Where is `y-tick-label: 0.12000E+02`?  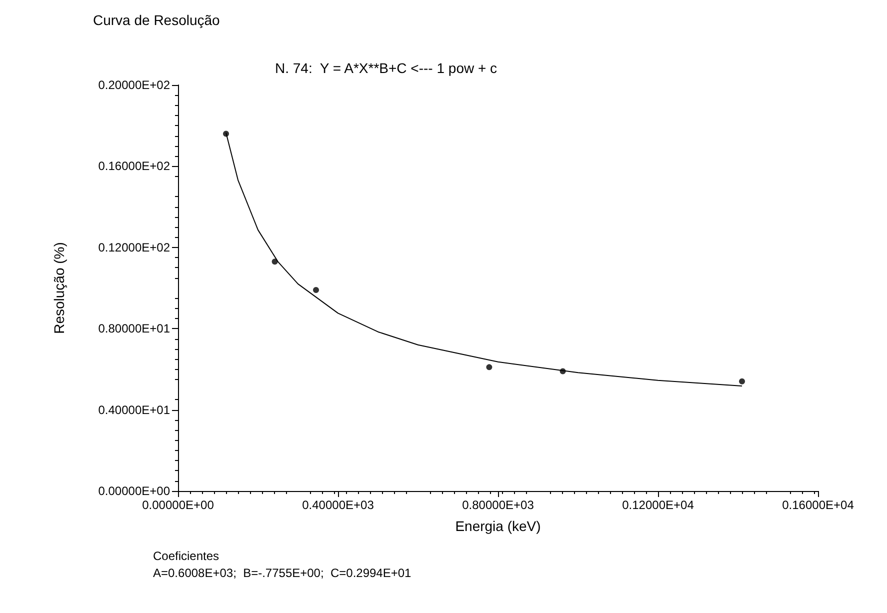
y-tick-label: 0.12000E+02 is located at coordinates (134, 247).